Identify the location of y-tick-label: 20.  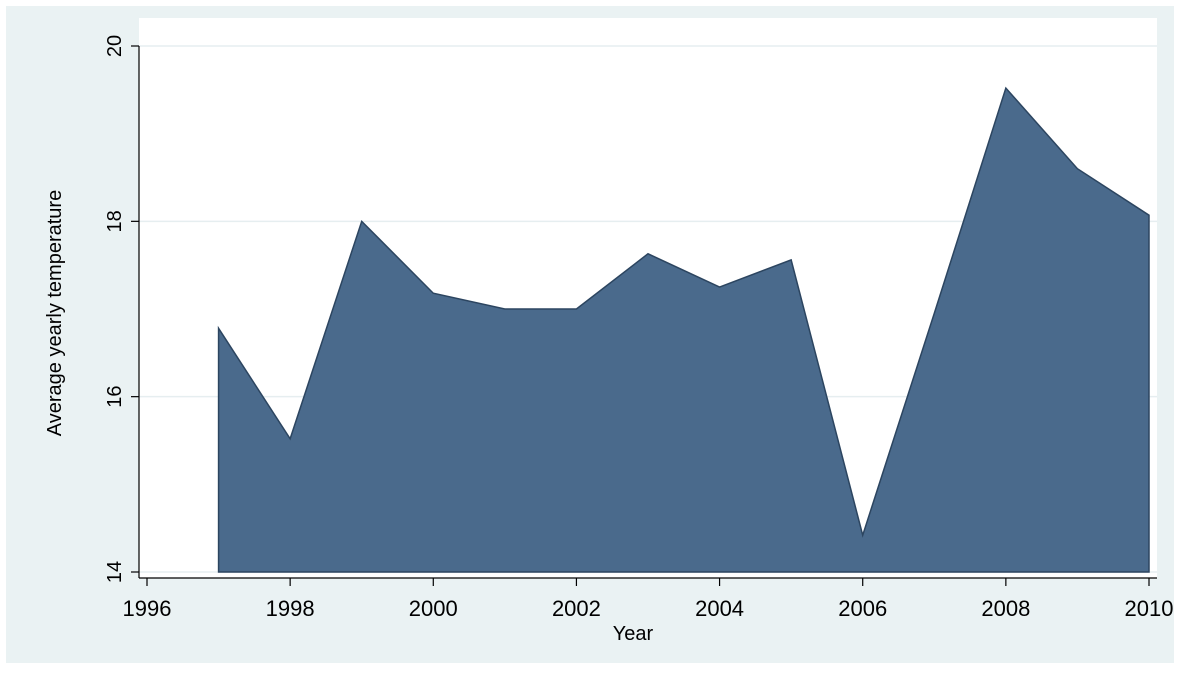
(115, 46).